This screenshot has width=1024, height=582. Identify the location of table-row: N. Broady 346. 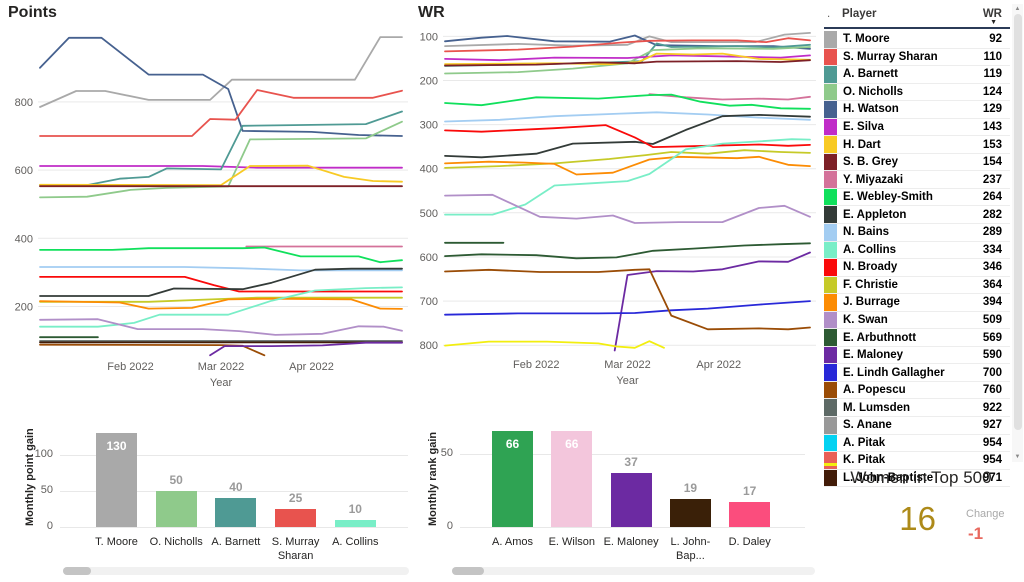
(917, 268).